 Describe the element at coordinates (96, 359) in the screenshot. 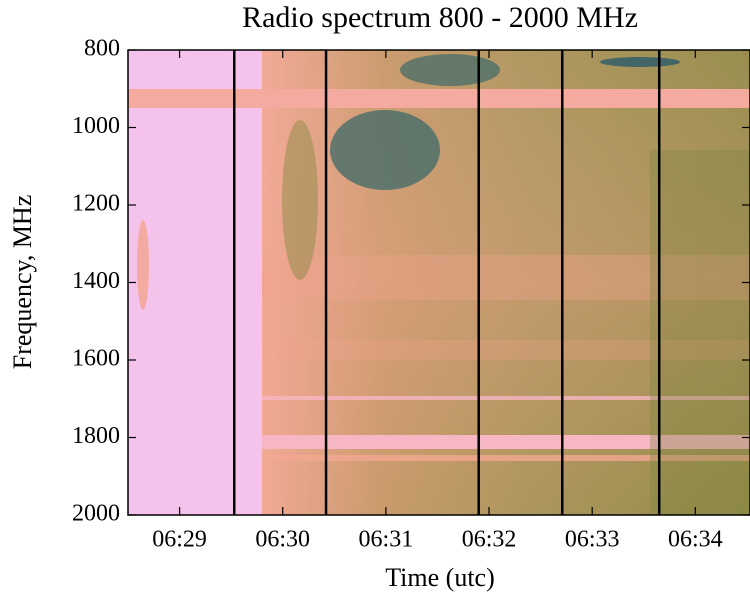

I see `y-tick-label: 1600` at that location.